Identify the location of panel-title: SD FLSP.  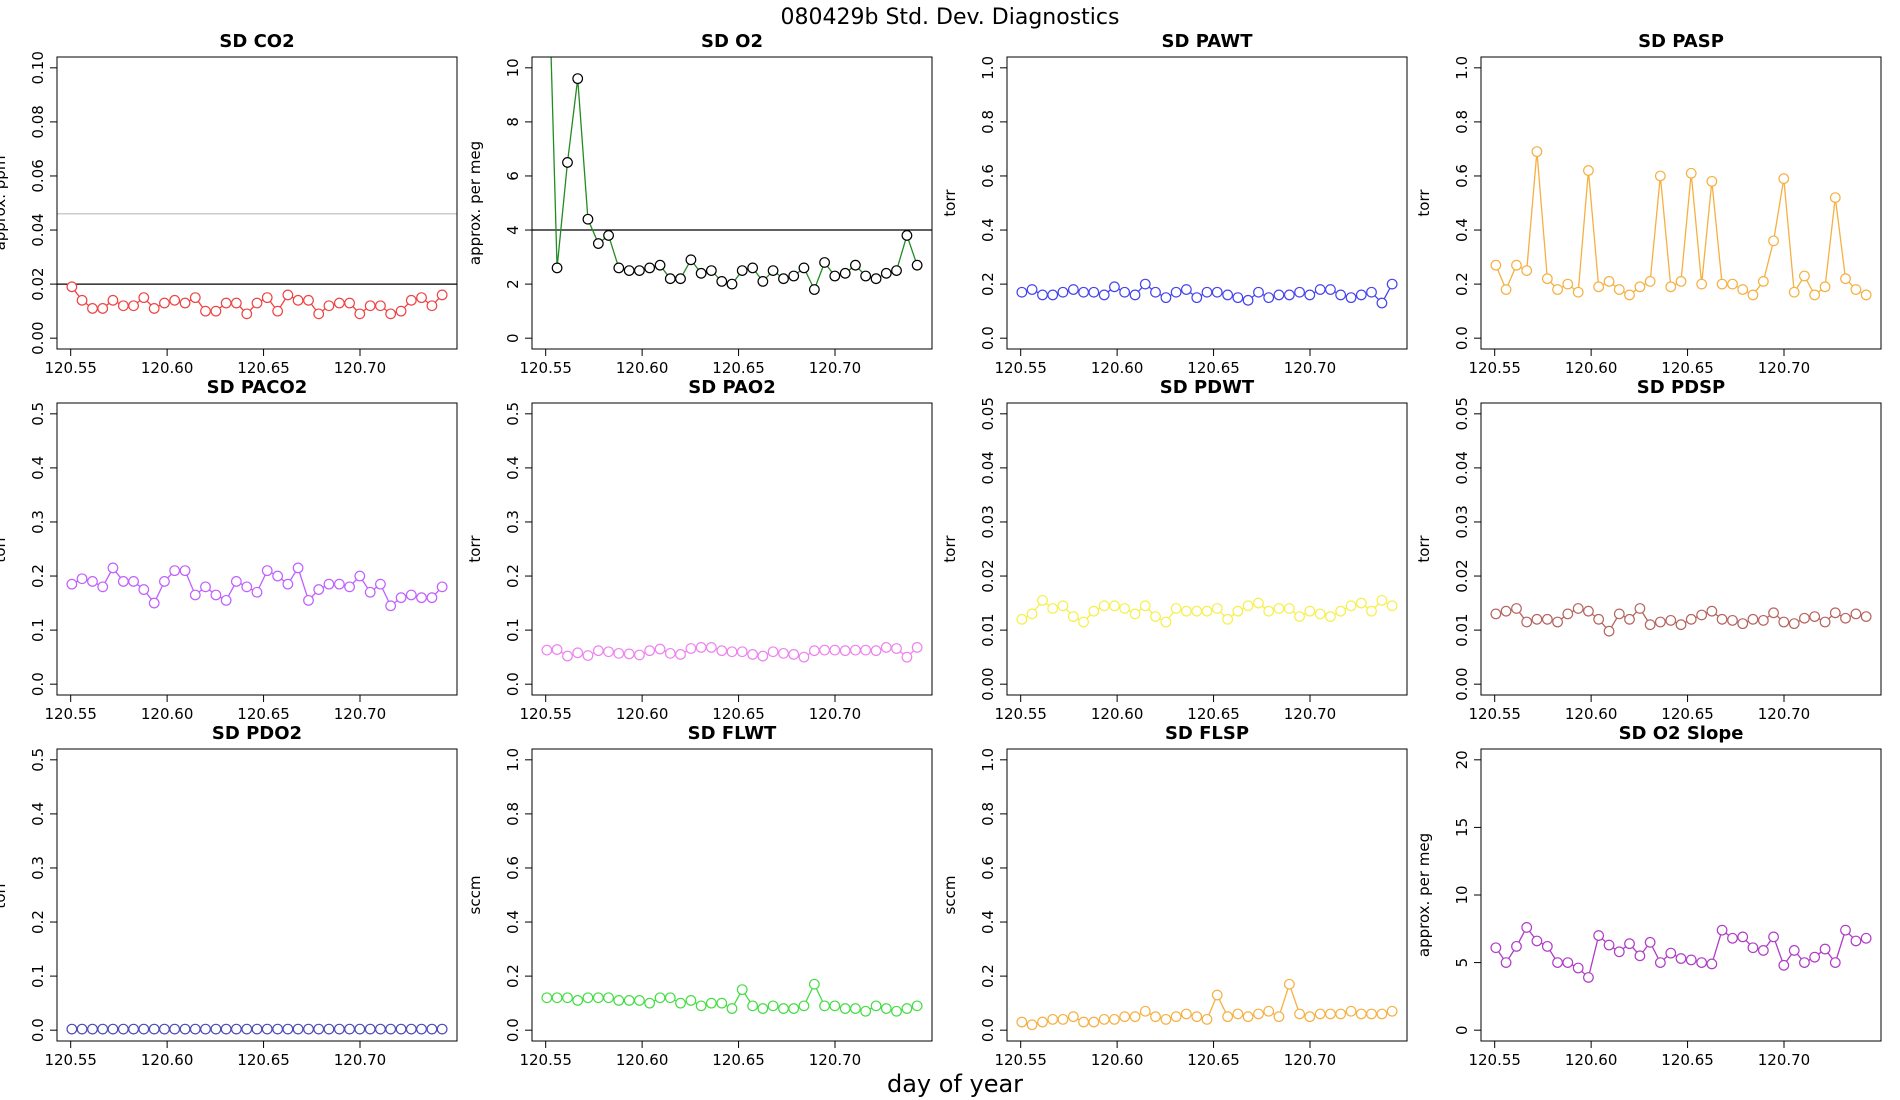
(1207, 733).